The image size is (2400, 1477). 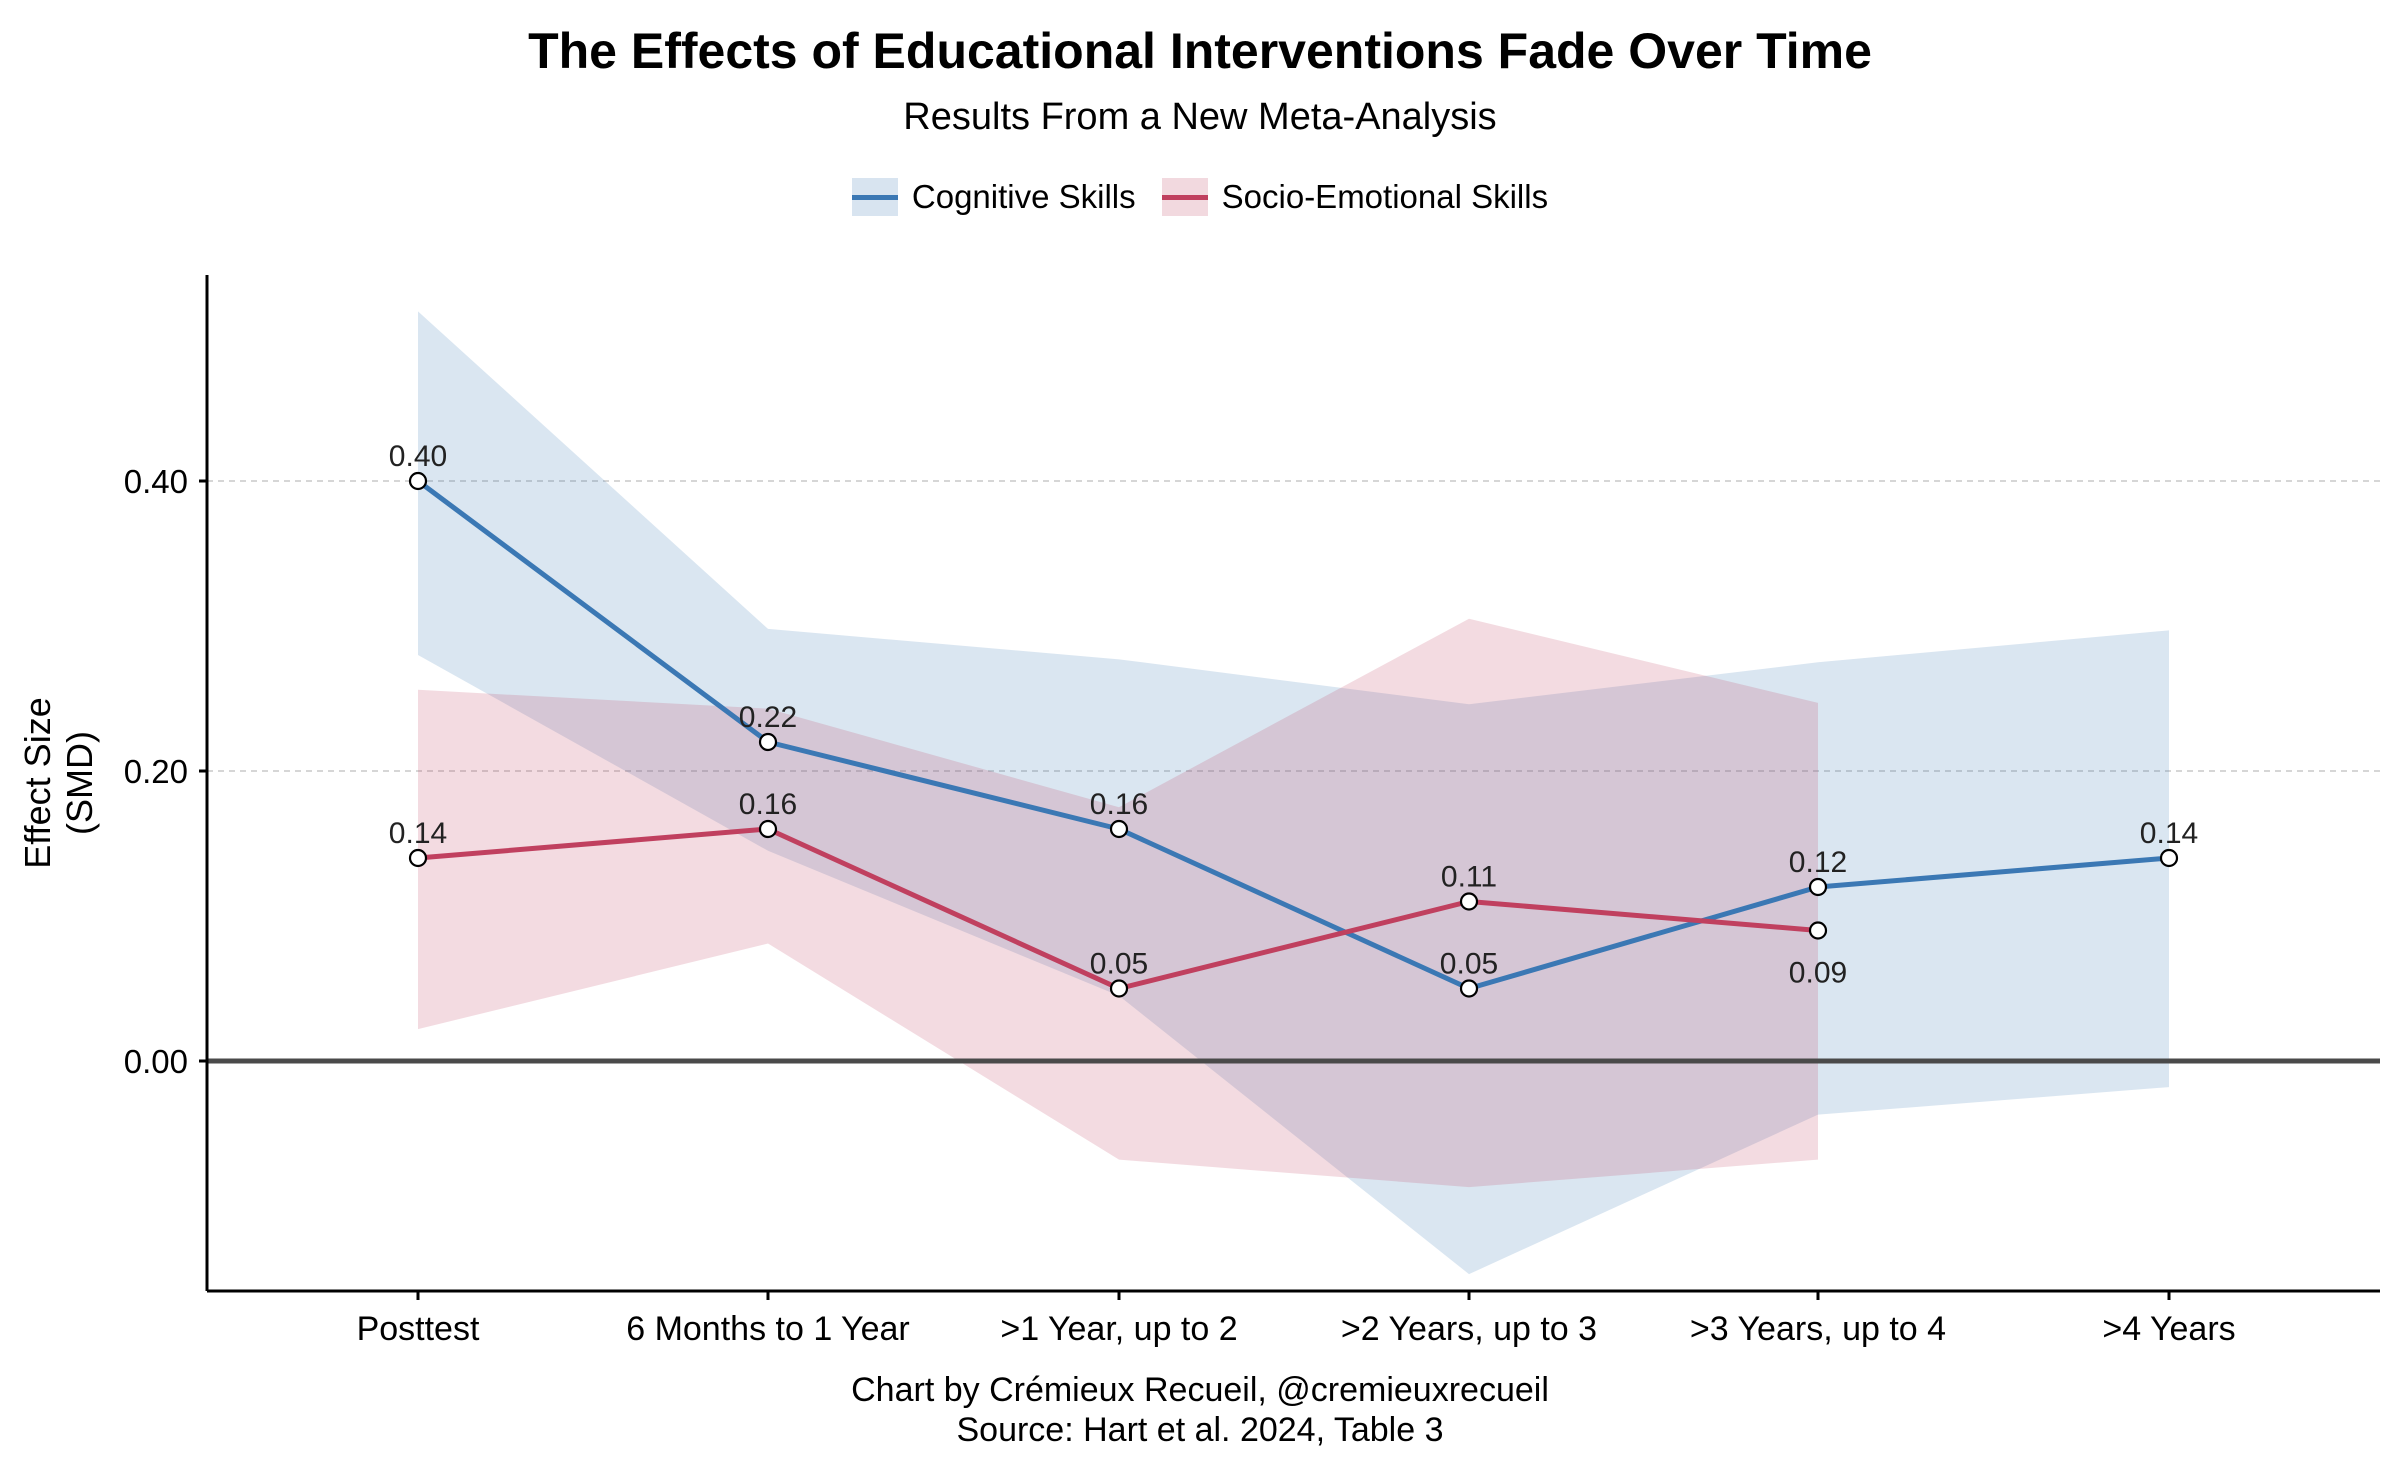 What do you see at coordinates (1118, 1329) in the screenshot?
I see `x-tick-label: >1 Year, up to 2` at bounding box center [1118, 1329].